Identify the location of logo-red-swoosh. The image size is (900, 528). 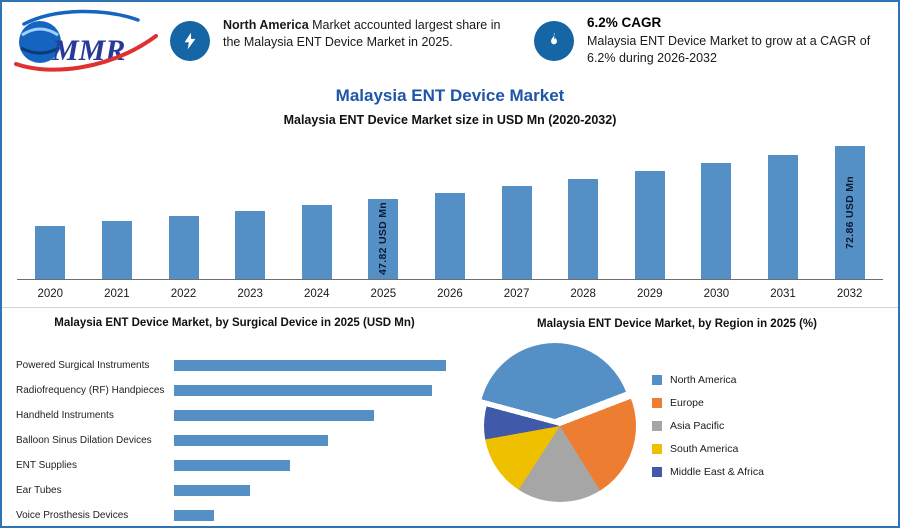
(86, 53).